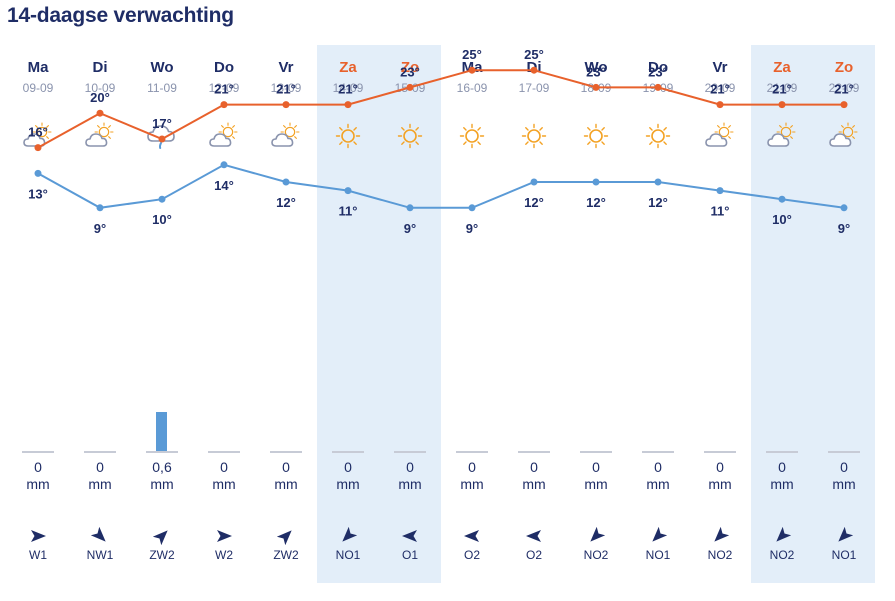  Describe the element at coordinates (441, 186) in the screenshot. I see `min-temp-line` at that location.